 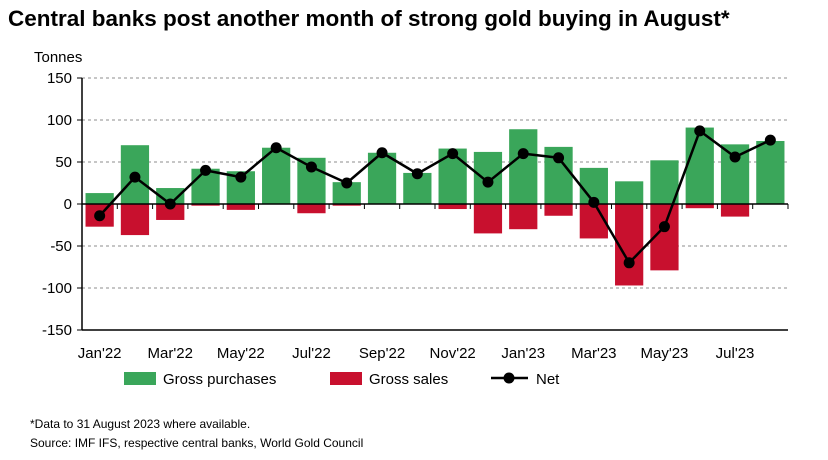 What do you see at coordinates (61, 246) in the screenshot?
I see `y-tick-label: -50` at bounding box center [61, 246].